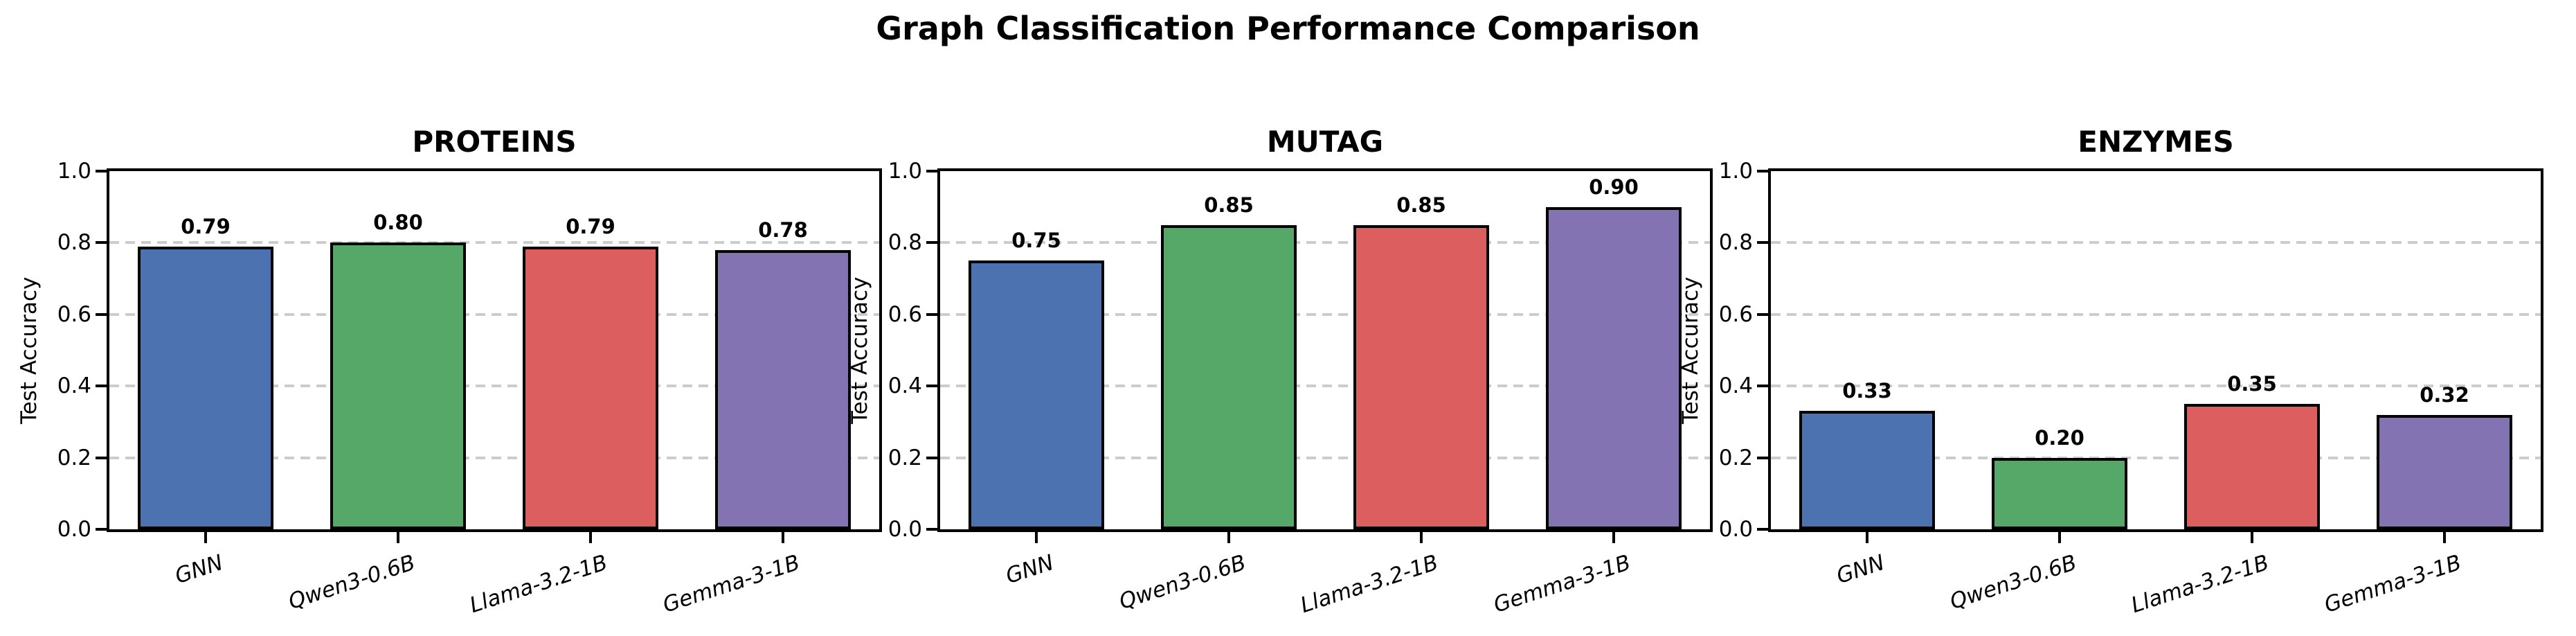 The image size is (2576, 636). Describe the element at coordinates (1036, 241) in the screenshot. I see `bar-value-label: 0.75` at that location.